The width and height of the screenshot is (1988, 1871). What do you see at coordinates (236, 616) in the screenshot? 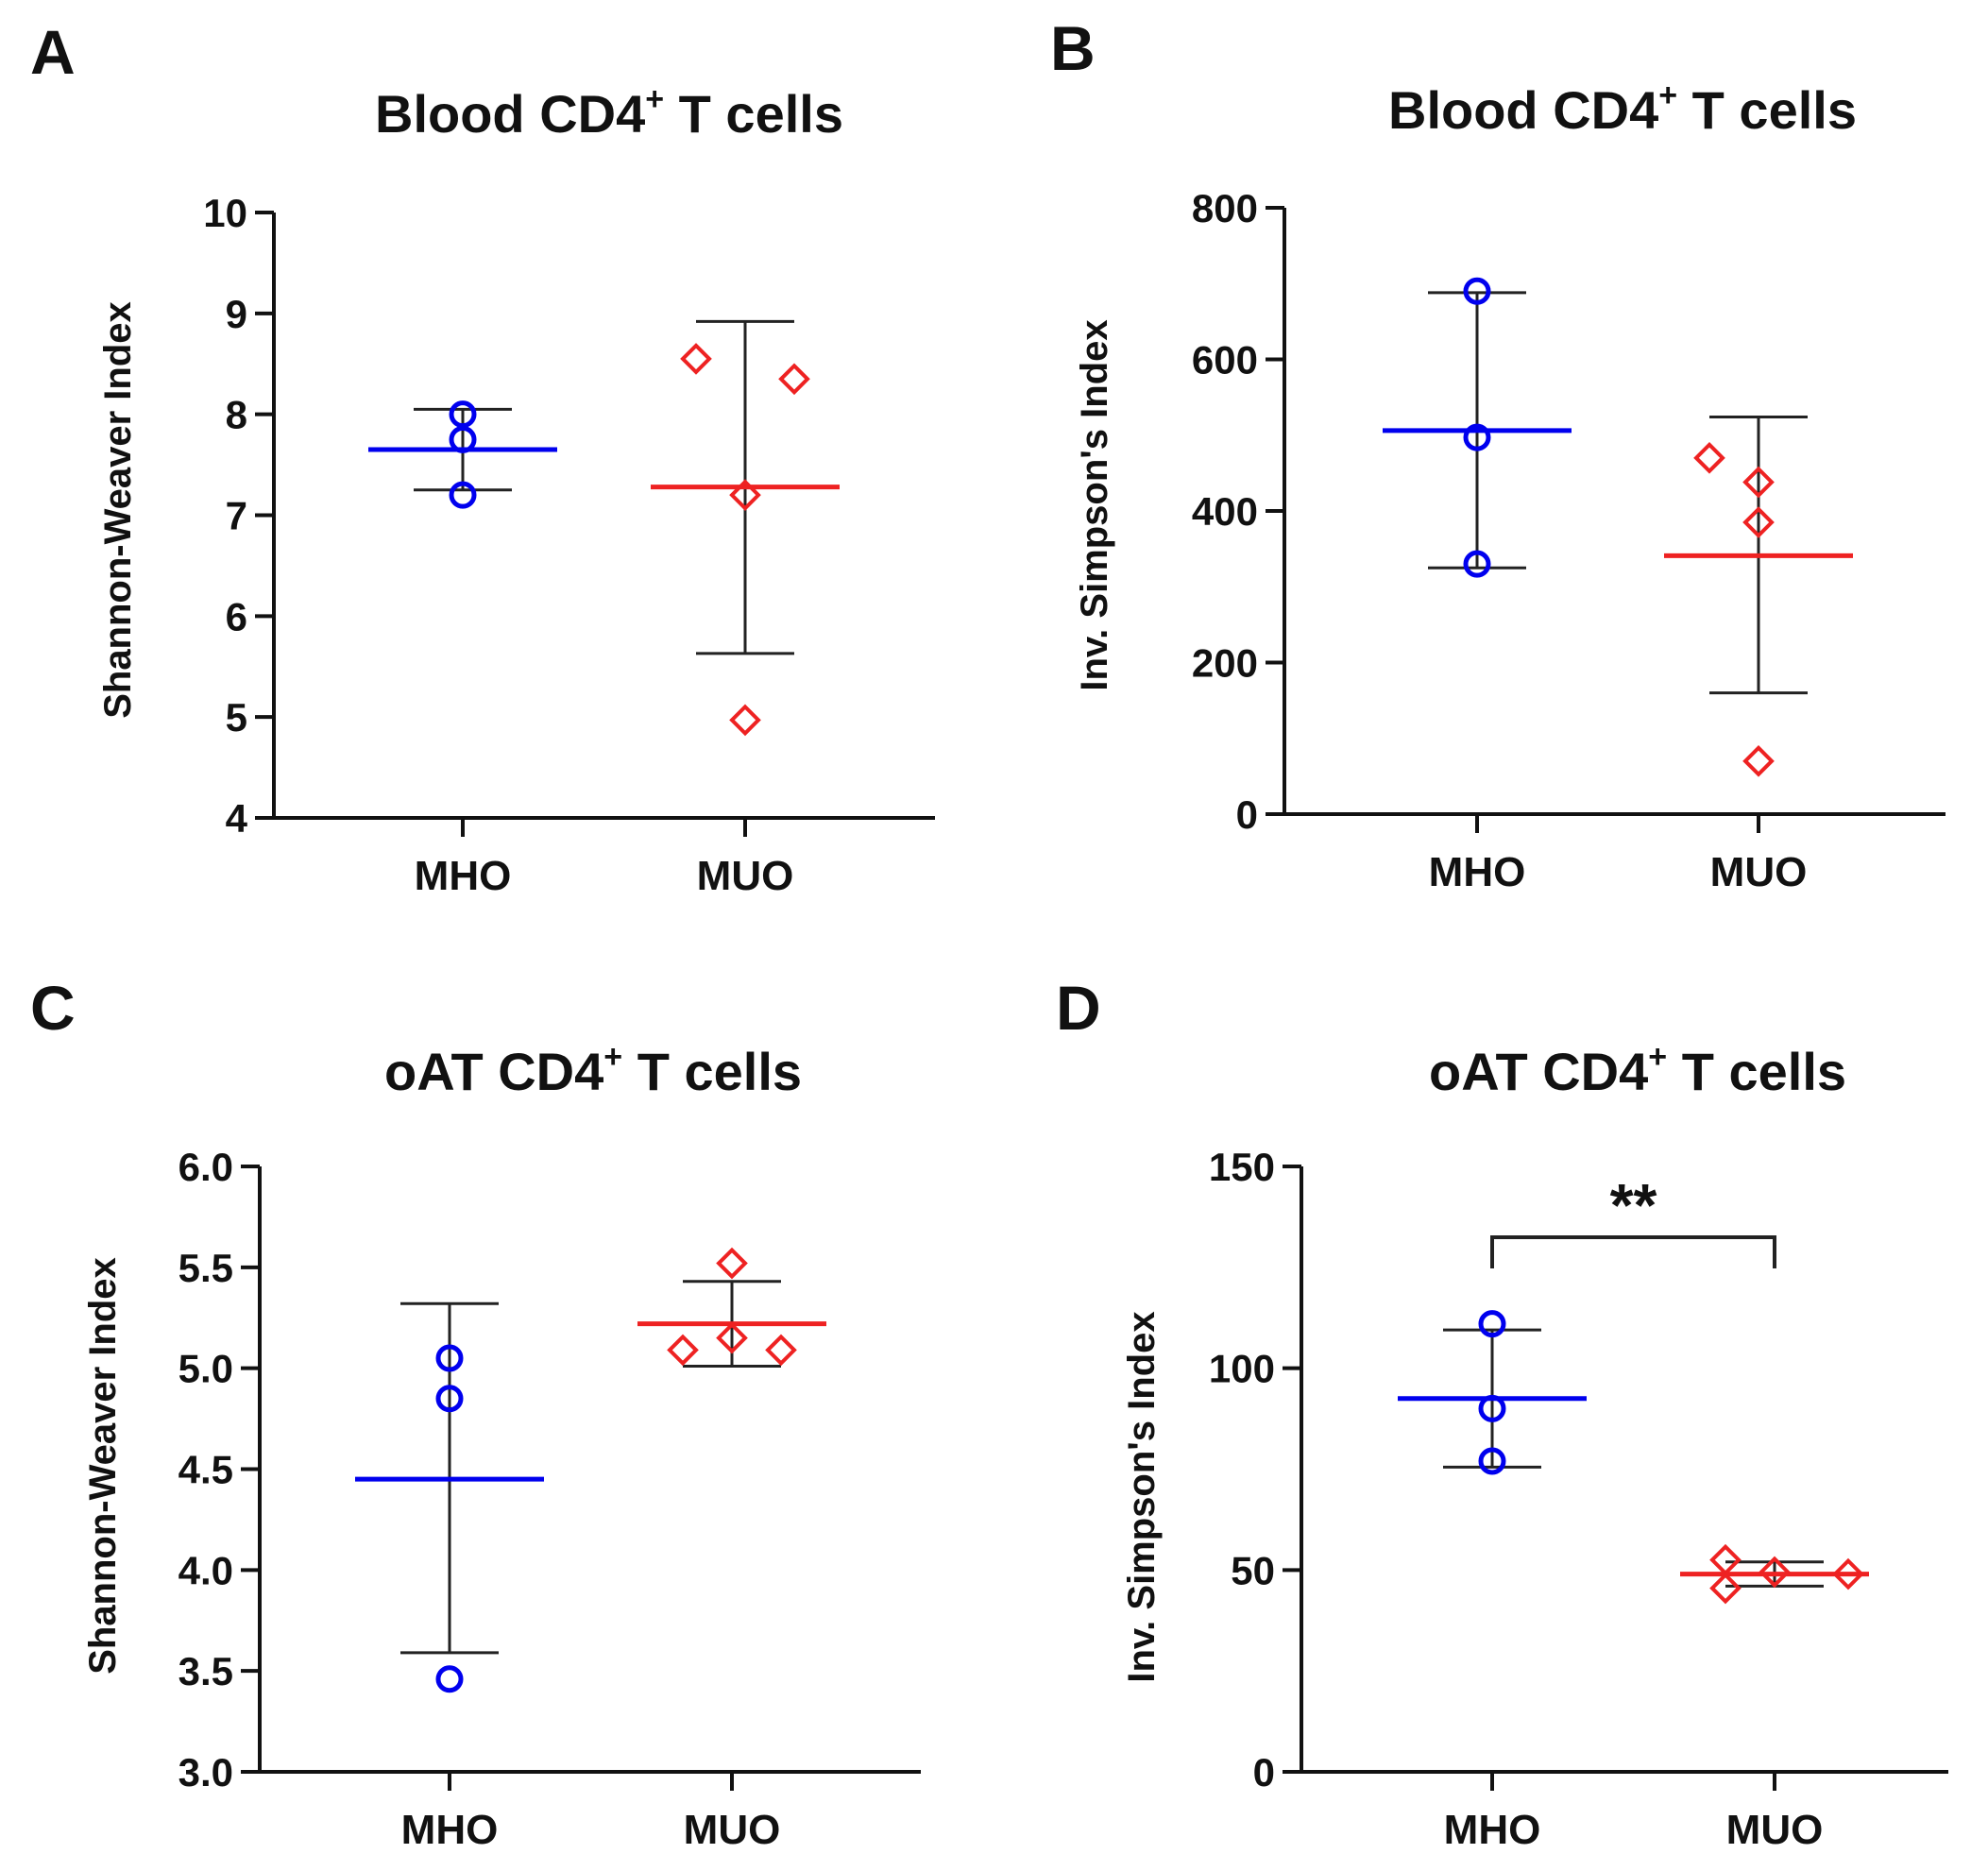
I see `y-tick-label: 6` at bounding box center [236, 616].